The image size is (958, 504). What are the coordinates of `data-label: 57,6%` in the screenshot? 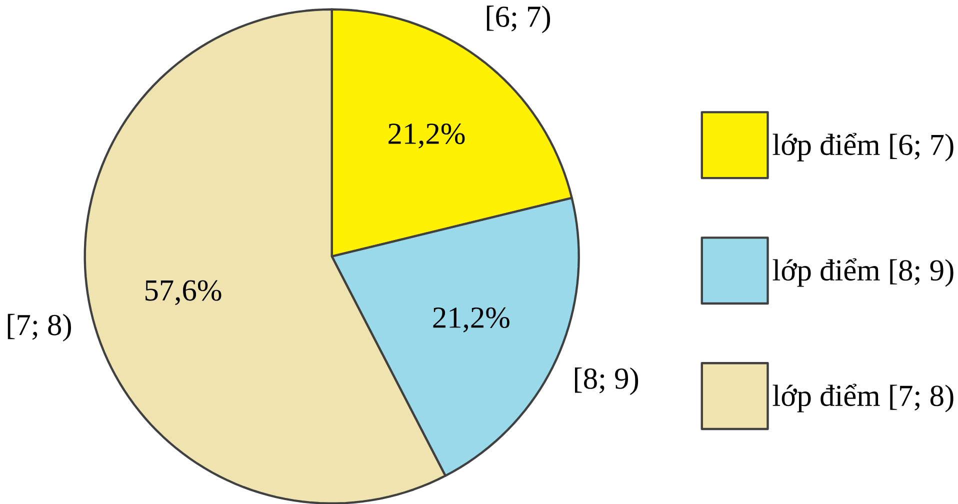 It's located at (184, 292).